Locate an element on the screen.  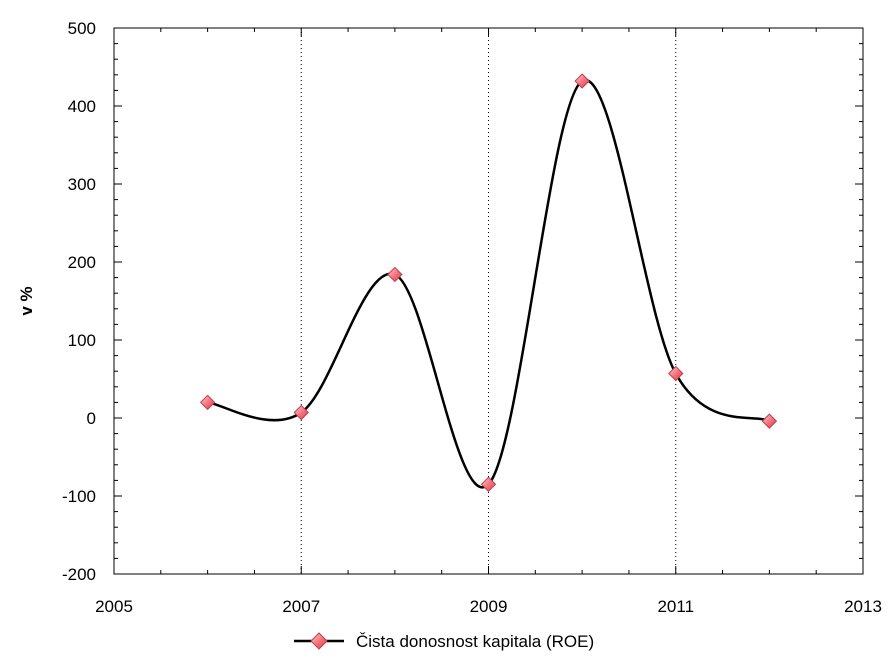
data-point-2011 is located at coordinates (676, 373).